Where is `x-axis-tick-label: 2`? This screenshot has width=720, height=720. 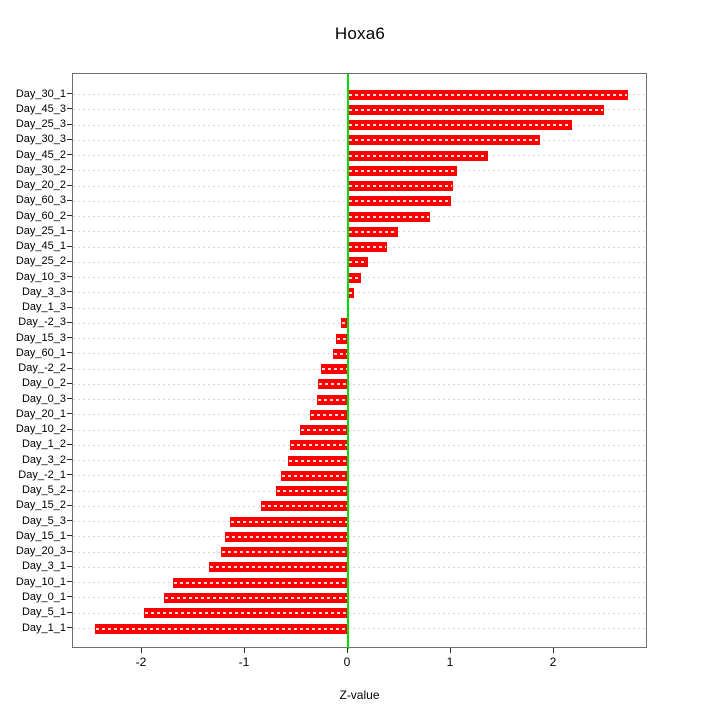
x-axis-tick-label: 2 is located at coordinates (553, 662).